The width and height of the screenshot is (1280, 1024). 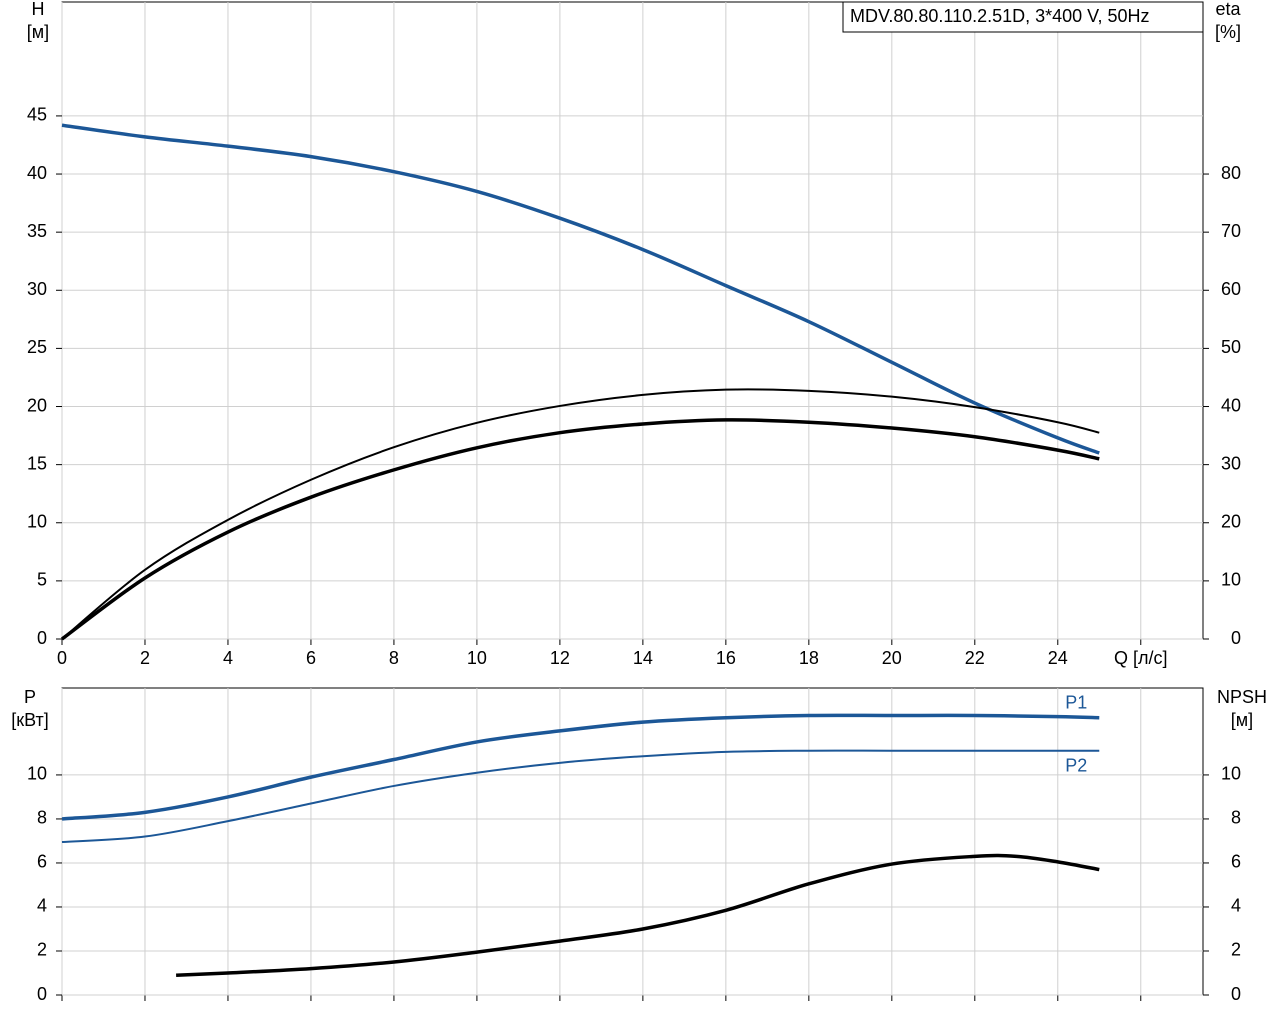 I want to click on y2-tick-label: 2, so click(x=1236, y=950).